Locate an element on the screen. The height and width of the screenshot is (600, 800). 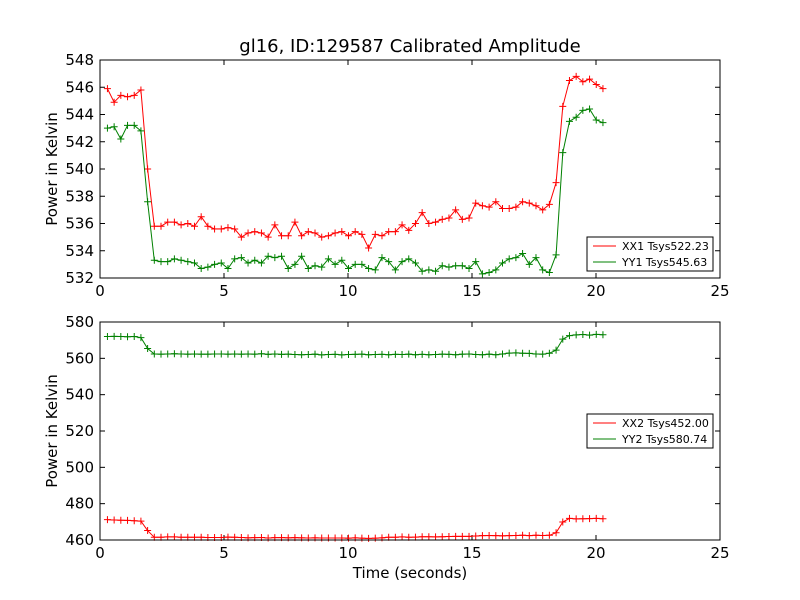
top-y-tick-label: 532 is located at coordinates (79, 278).